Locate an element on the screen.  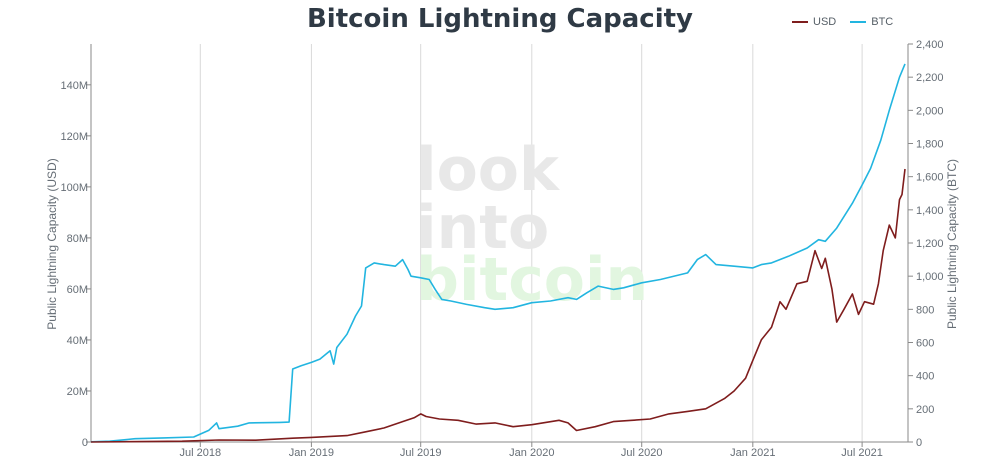
y-right-tick-label: 200 is located at coordinates (925, 410).